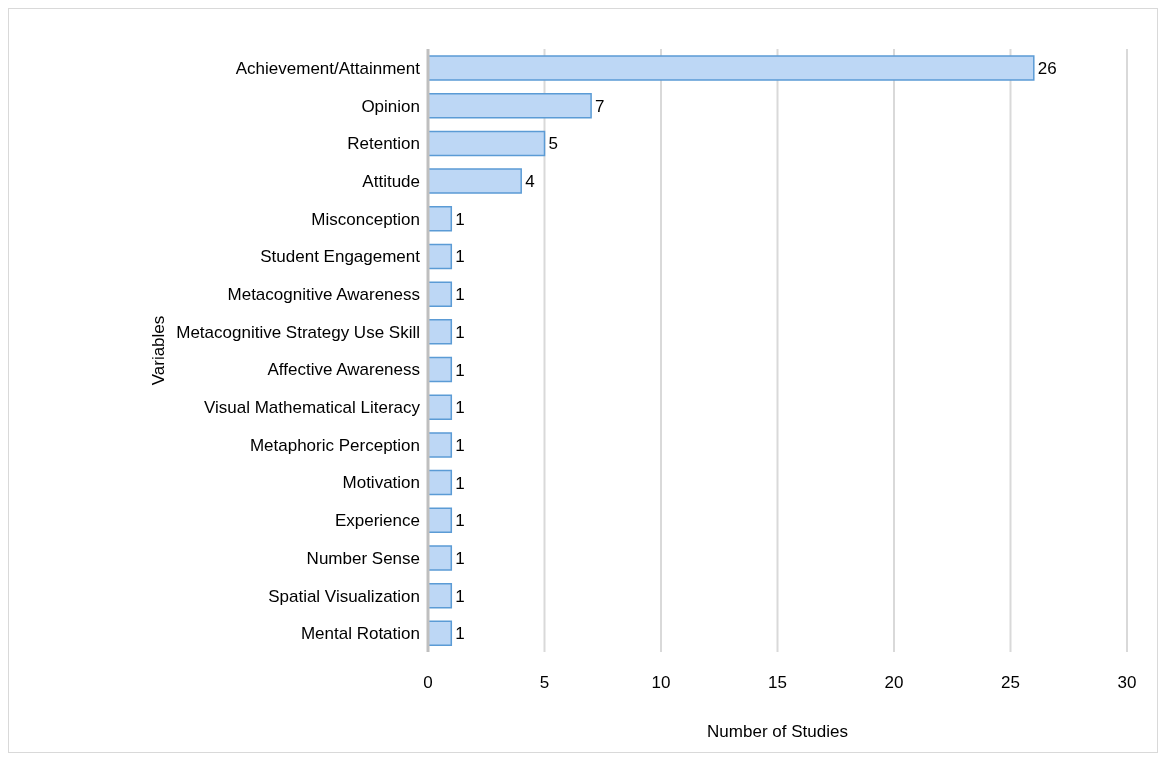 The width and height of the screenshot is (1169, 765). Describe the element at coordinates (343, 370) in the screenshot. I see `y-tick-label: Affective Awareness` at that location.